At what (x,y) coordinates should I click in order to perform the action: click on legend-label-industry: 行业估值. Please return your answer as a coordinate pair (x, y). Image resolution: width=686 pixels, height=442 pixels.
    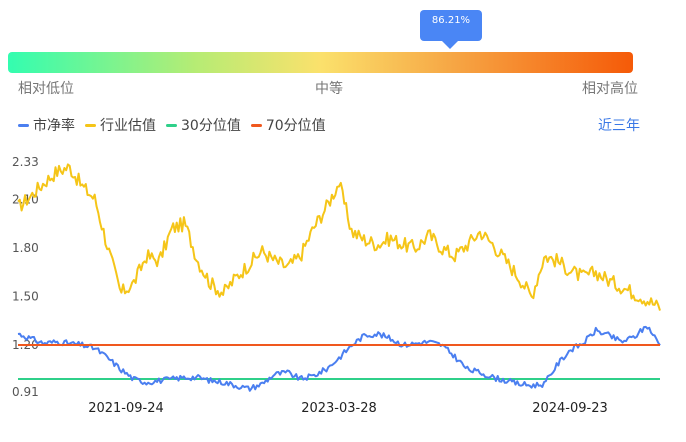
    Looking at the image, I should click on (128, 126).